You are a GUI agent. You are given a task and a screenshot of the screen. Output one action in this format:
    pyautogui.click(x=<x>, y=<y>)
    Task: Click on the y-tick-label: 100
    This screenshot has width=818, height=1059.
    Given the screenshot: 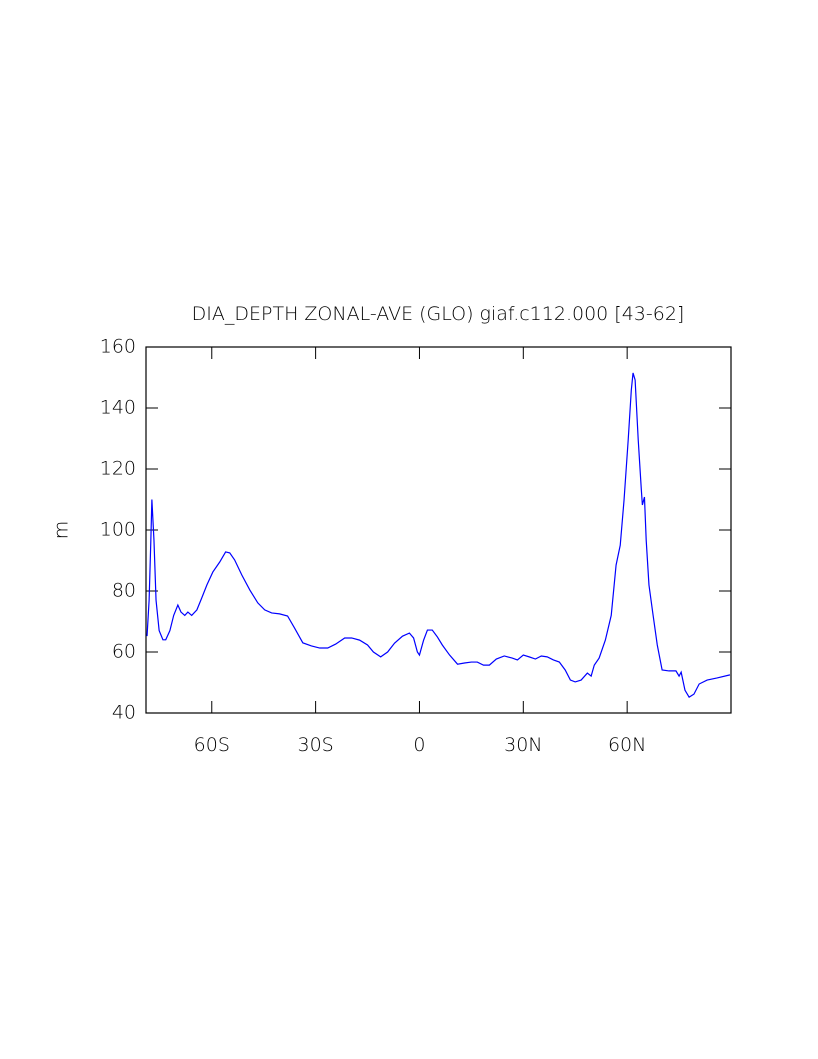 What is the action you would take?
    pyautogui.click(x=118, y=530)
    